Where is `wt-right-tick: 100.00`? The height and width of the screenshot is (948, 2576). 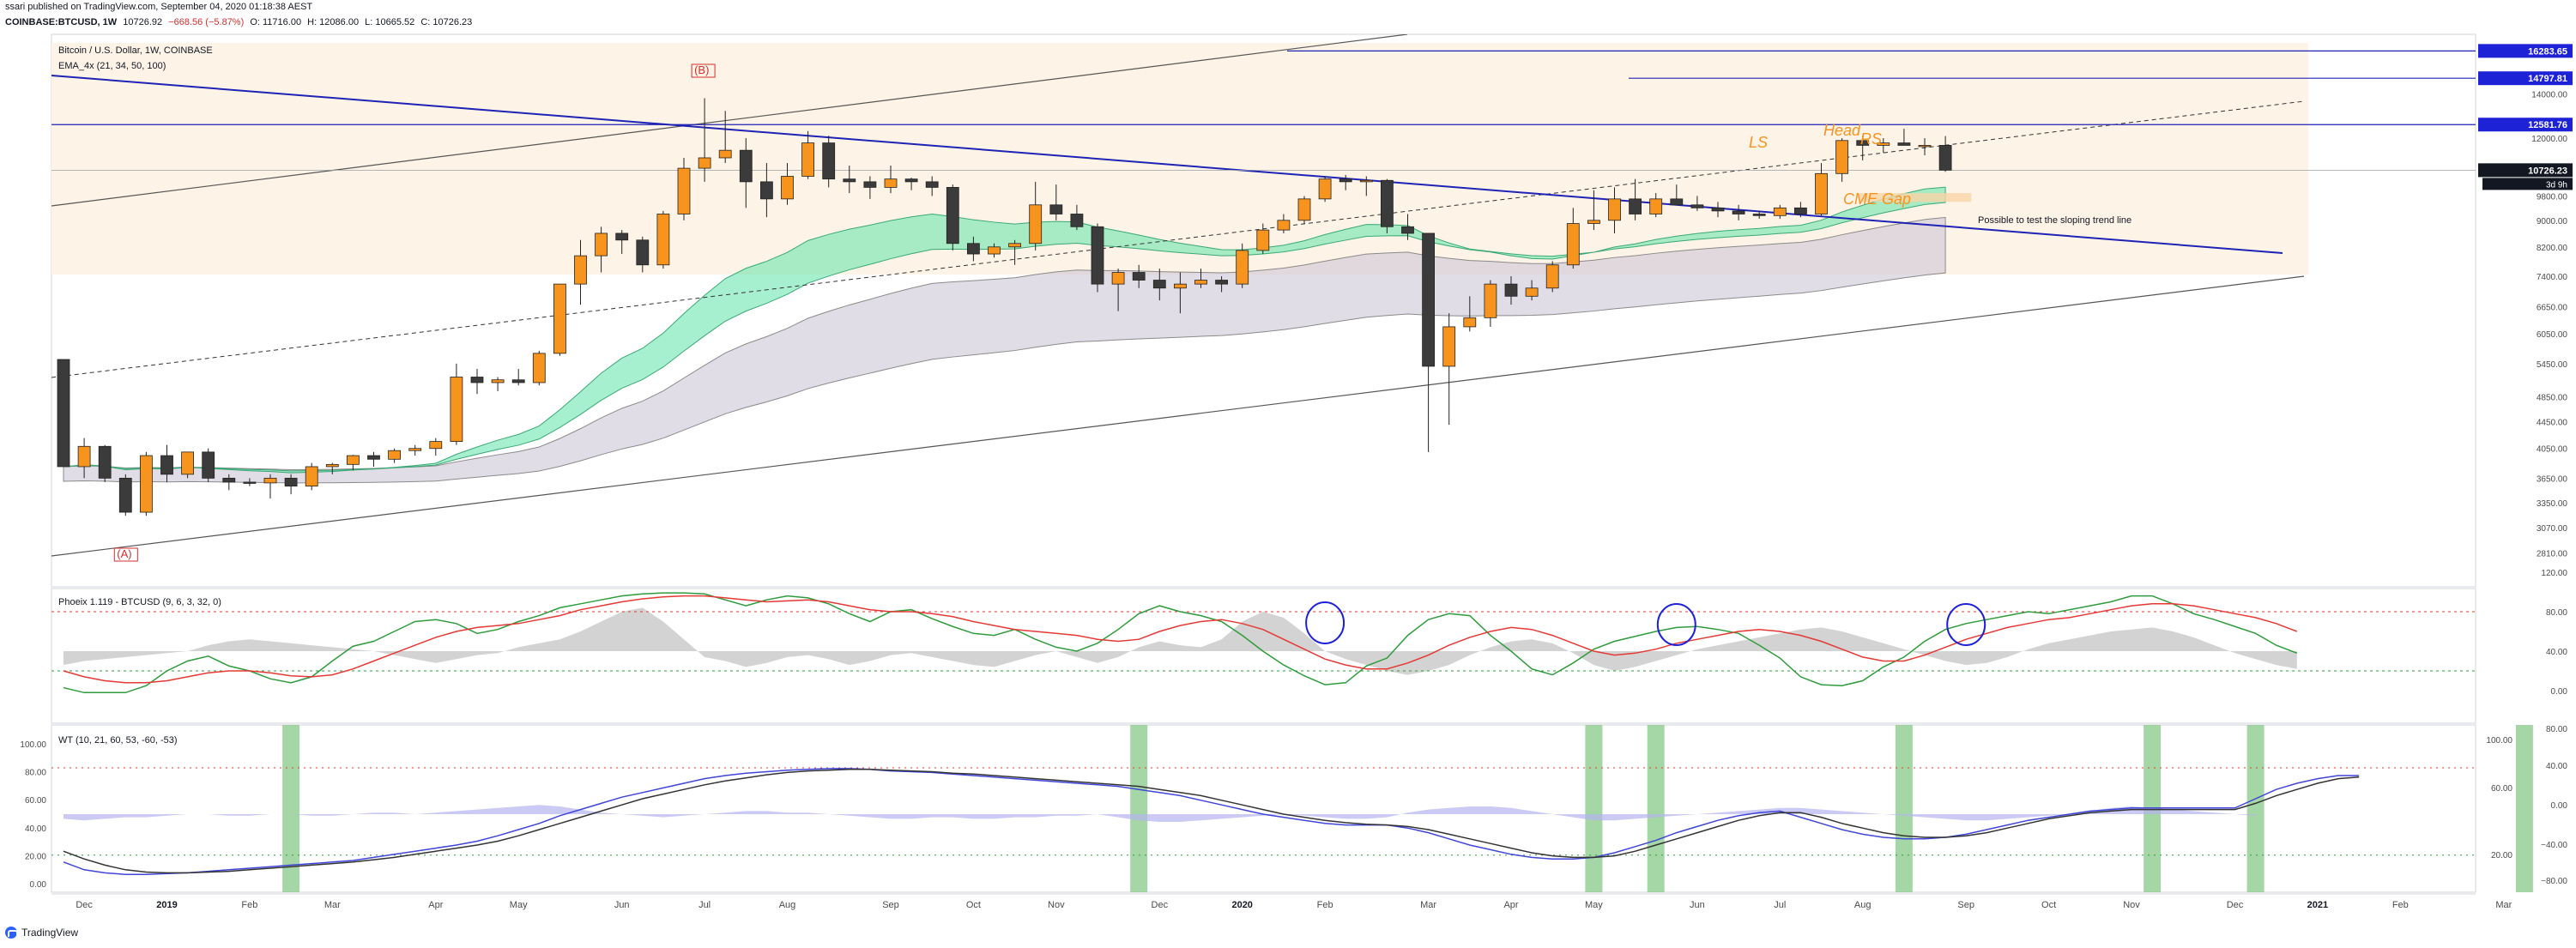
wt-right-tick: 100.00 is located at coordinates (2499, 741).